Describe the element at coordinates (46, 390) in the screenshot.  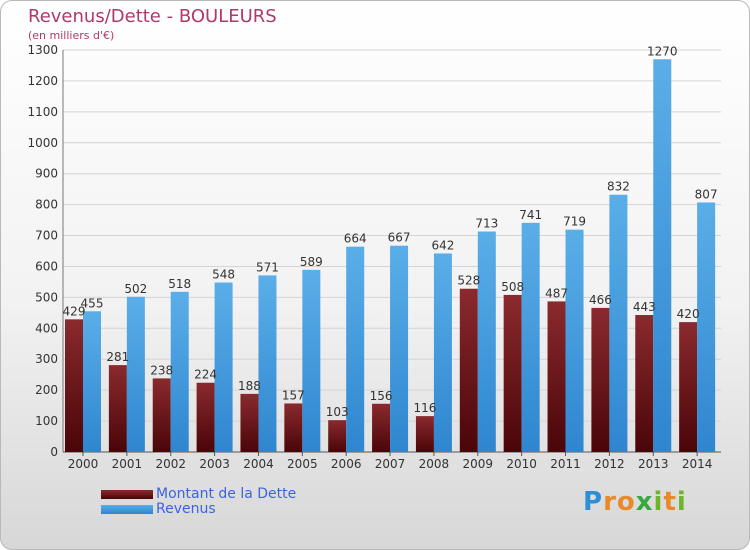
I see `y-tick-label: 200` at that location.